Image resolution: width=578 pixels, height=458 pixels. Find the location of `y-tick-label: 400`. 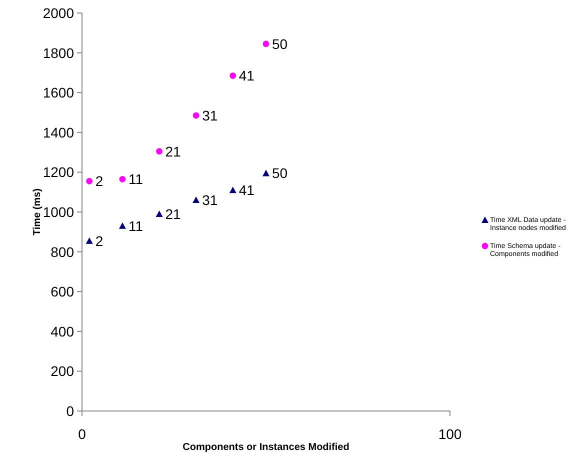

y-tick-label: 400 is located at coordinates (62, 331).